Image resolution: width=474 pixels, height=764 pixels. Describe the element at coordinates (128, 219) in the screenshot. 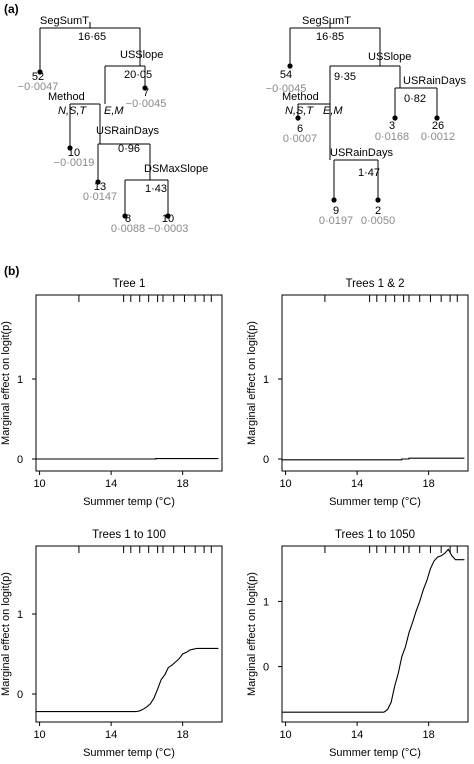

I see `leaf-count: 8` at that location.